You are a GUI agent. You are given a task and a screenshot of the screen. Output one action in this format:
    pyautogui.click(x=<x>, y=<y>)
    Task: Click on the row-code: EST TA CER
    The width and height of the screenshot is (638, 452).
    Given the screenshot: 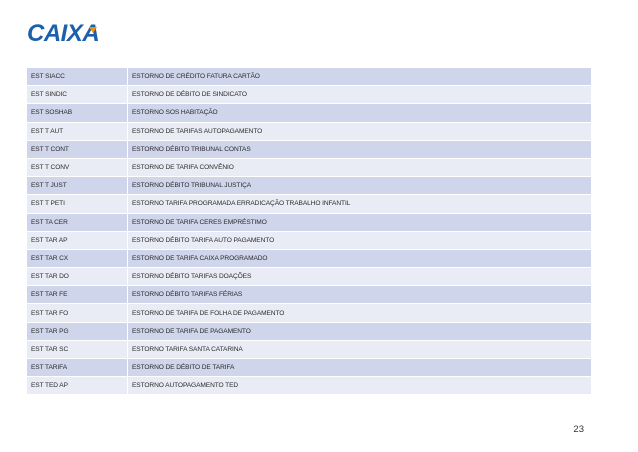 What is the action you would take?
    pyautogui.click(x=77, y=222)
    